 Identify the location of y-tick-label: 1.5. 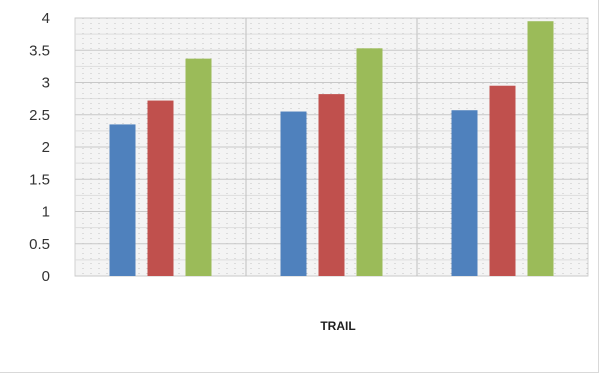
(39, 179).